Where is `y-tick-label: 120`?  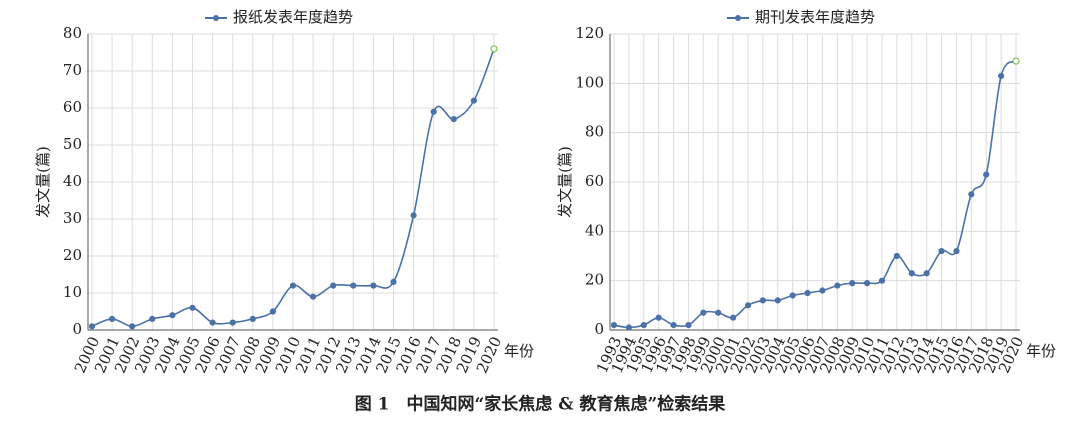
y-tick-label: 120 is located at coordinates (589, 33).